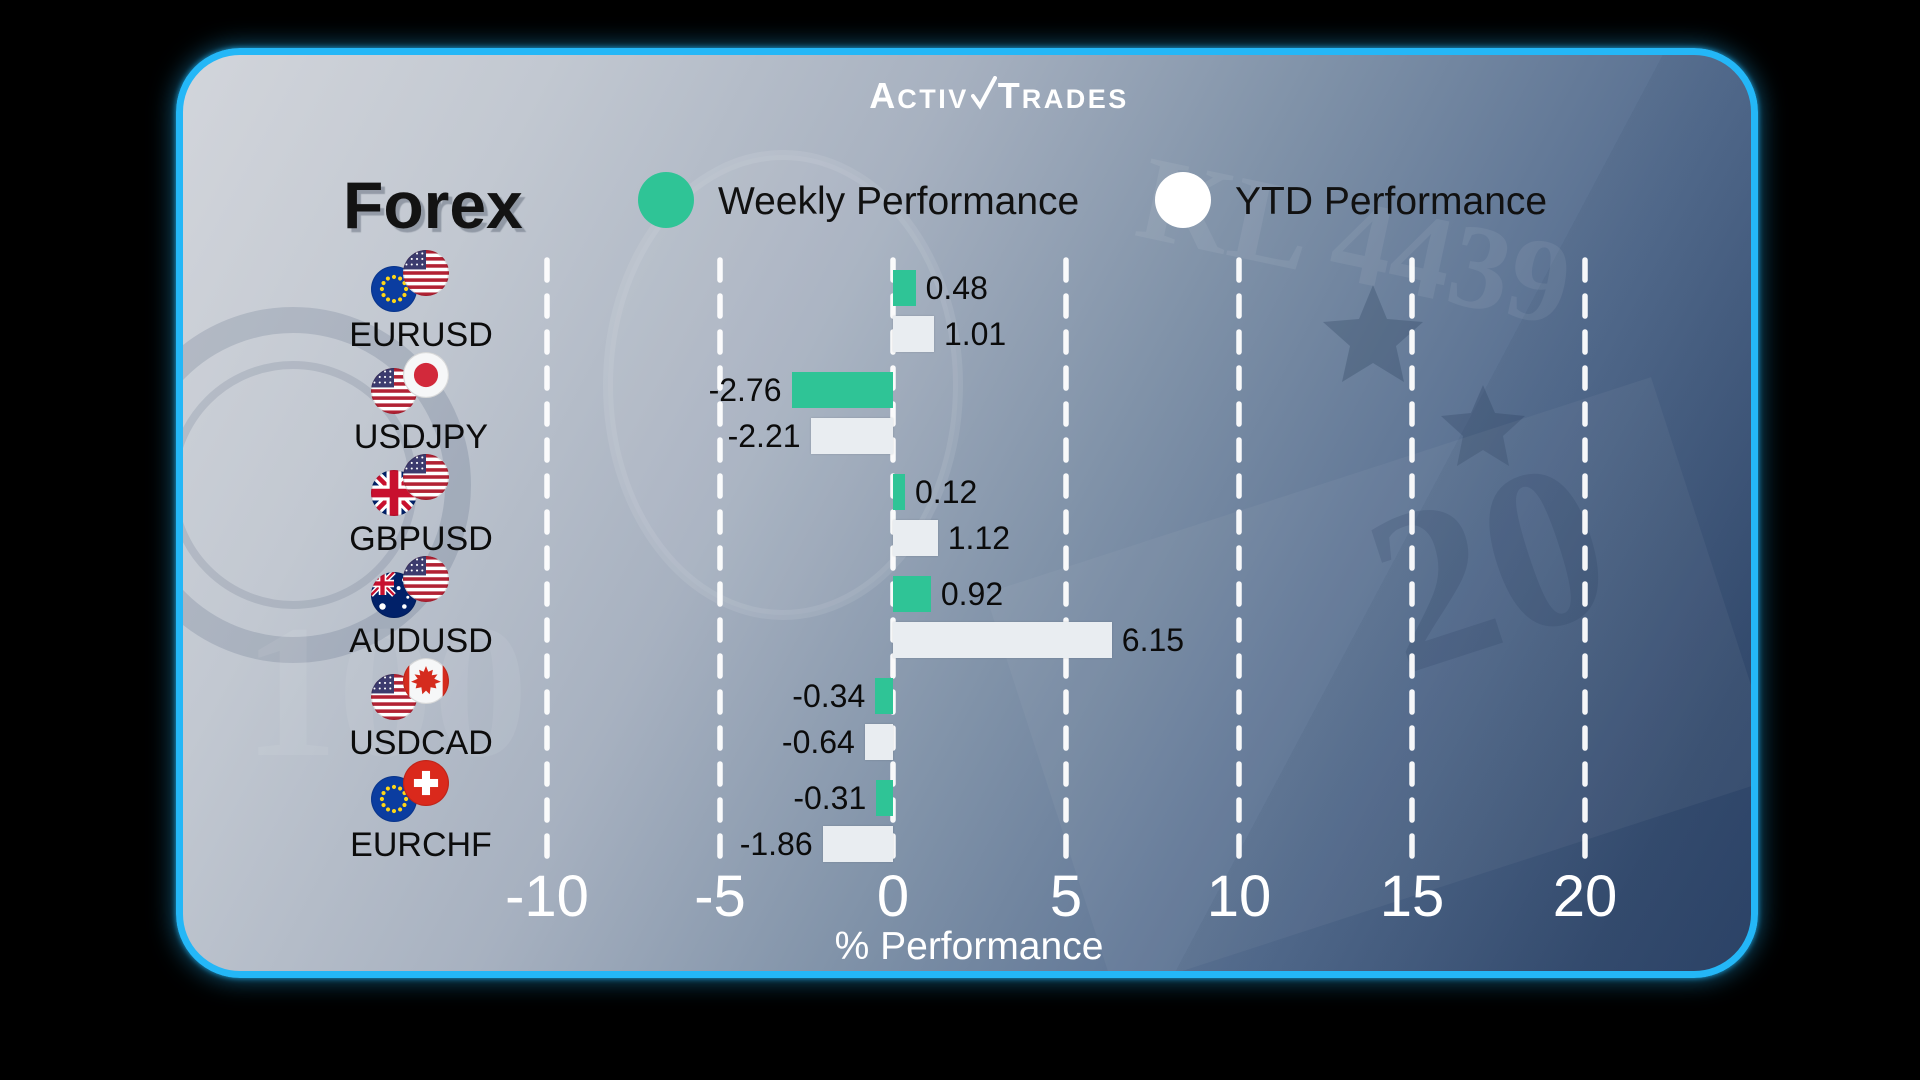 The height and width of the screenshot is (1080, 1920). Describe the element at coordinates (666, 200) in the screenshot. I see `legend-weekly-dot` at that location.